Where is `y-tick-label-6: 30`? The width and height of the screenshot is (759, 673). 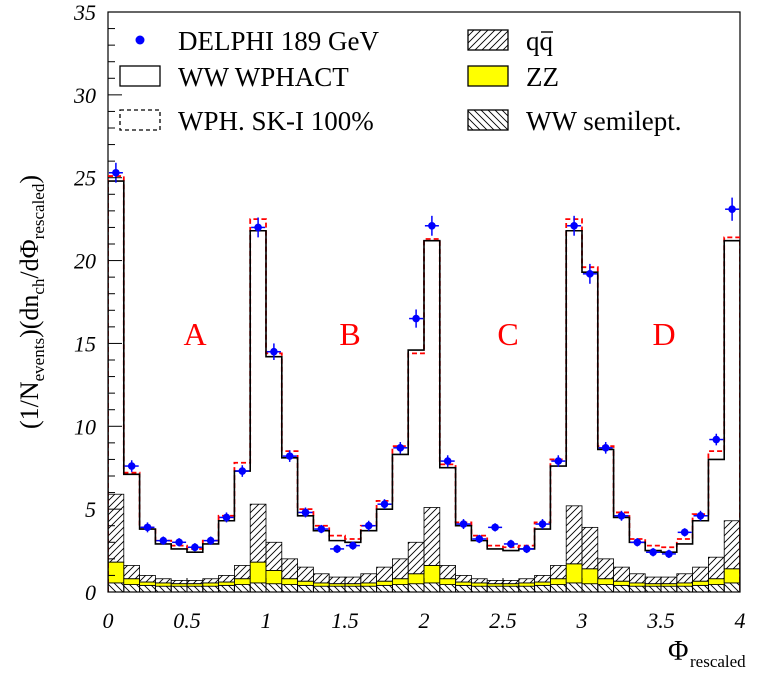 y-tick-label-6: 30 is located at coordinates (84, 95).